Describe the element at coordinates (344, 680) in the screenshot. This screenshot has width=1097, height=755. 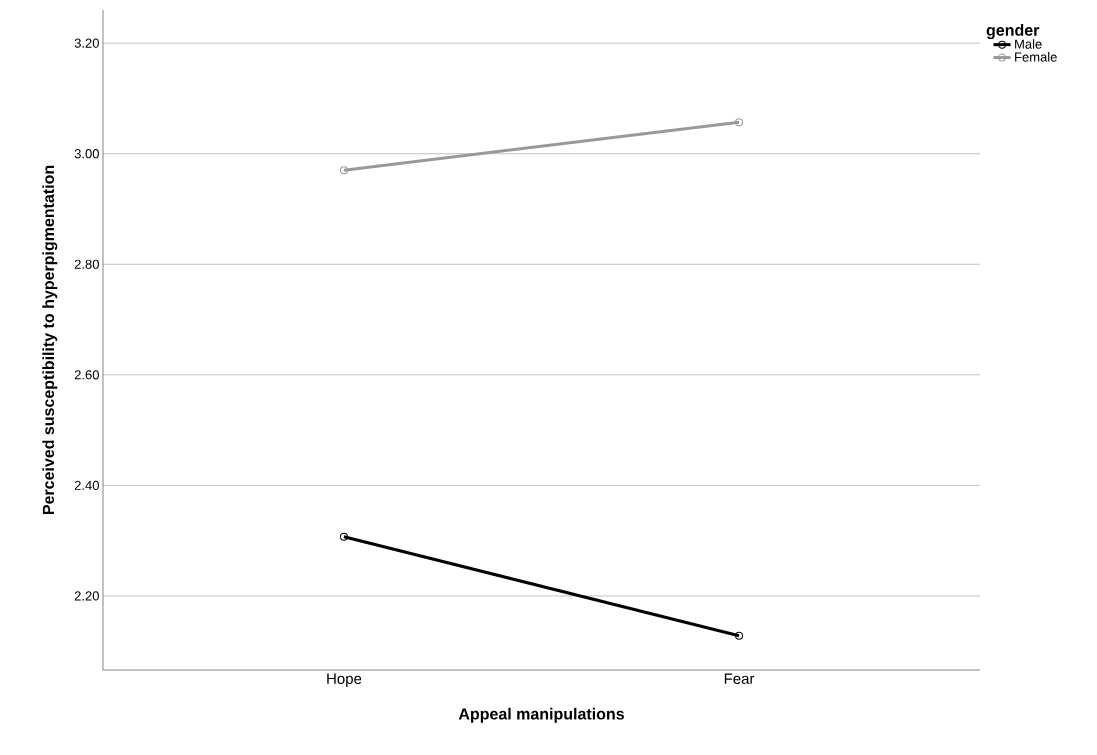
I see `x-tick-label: Hope` at that location.